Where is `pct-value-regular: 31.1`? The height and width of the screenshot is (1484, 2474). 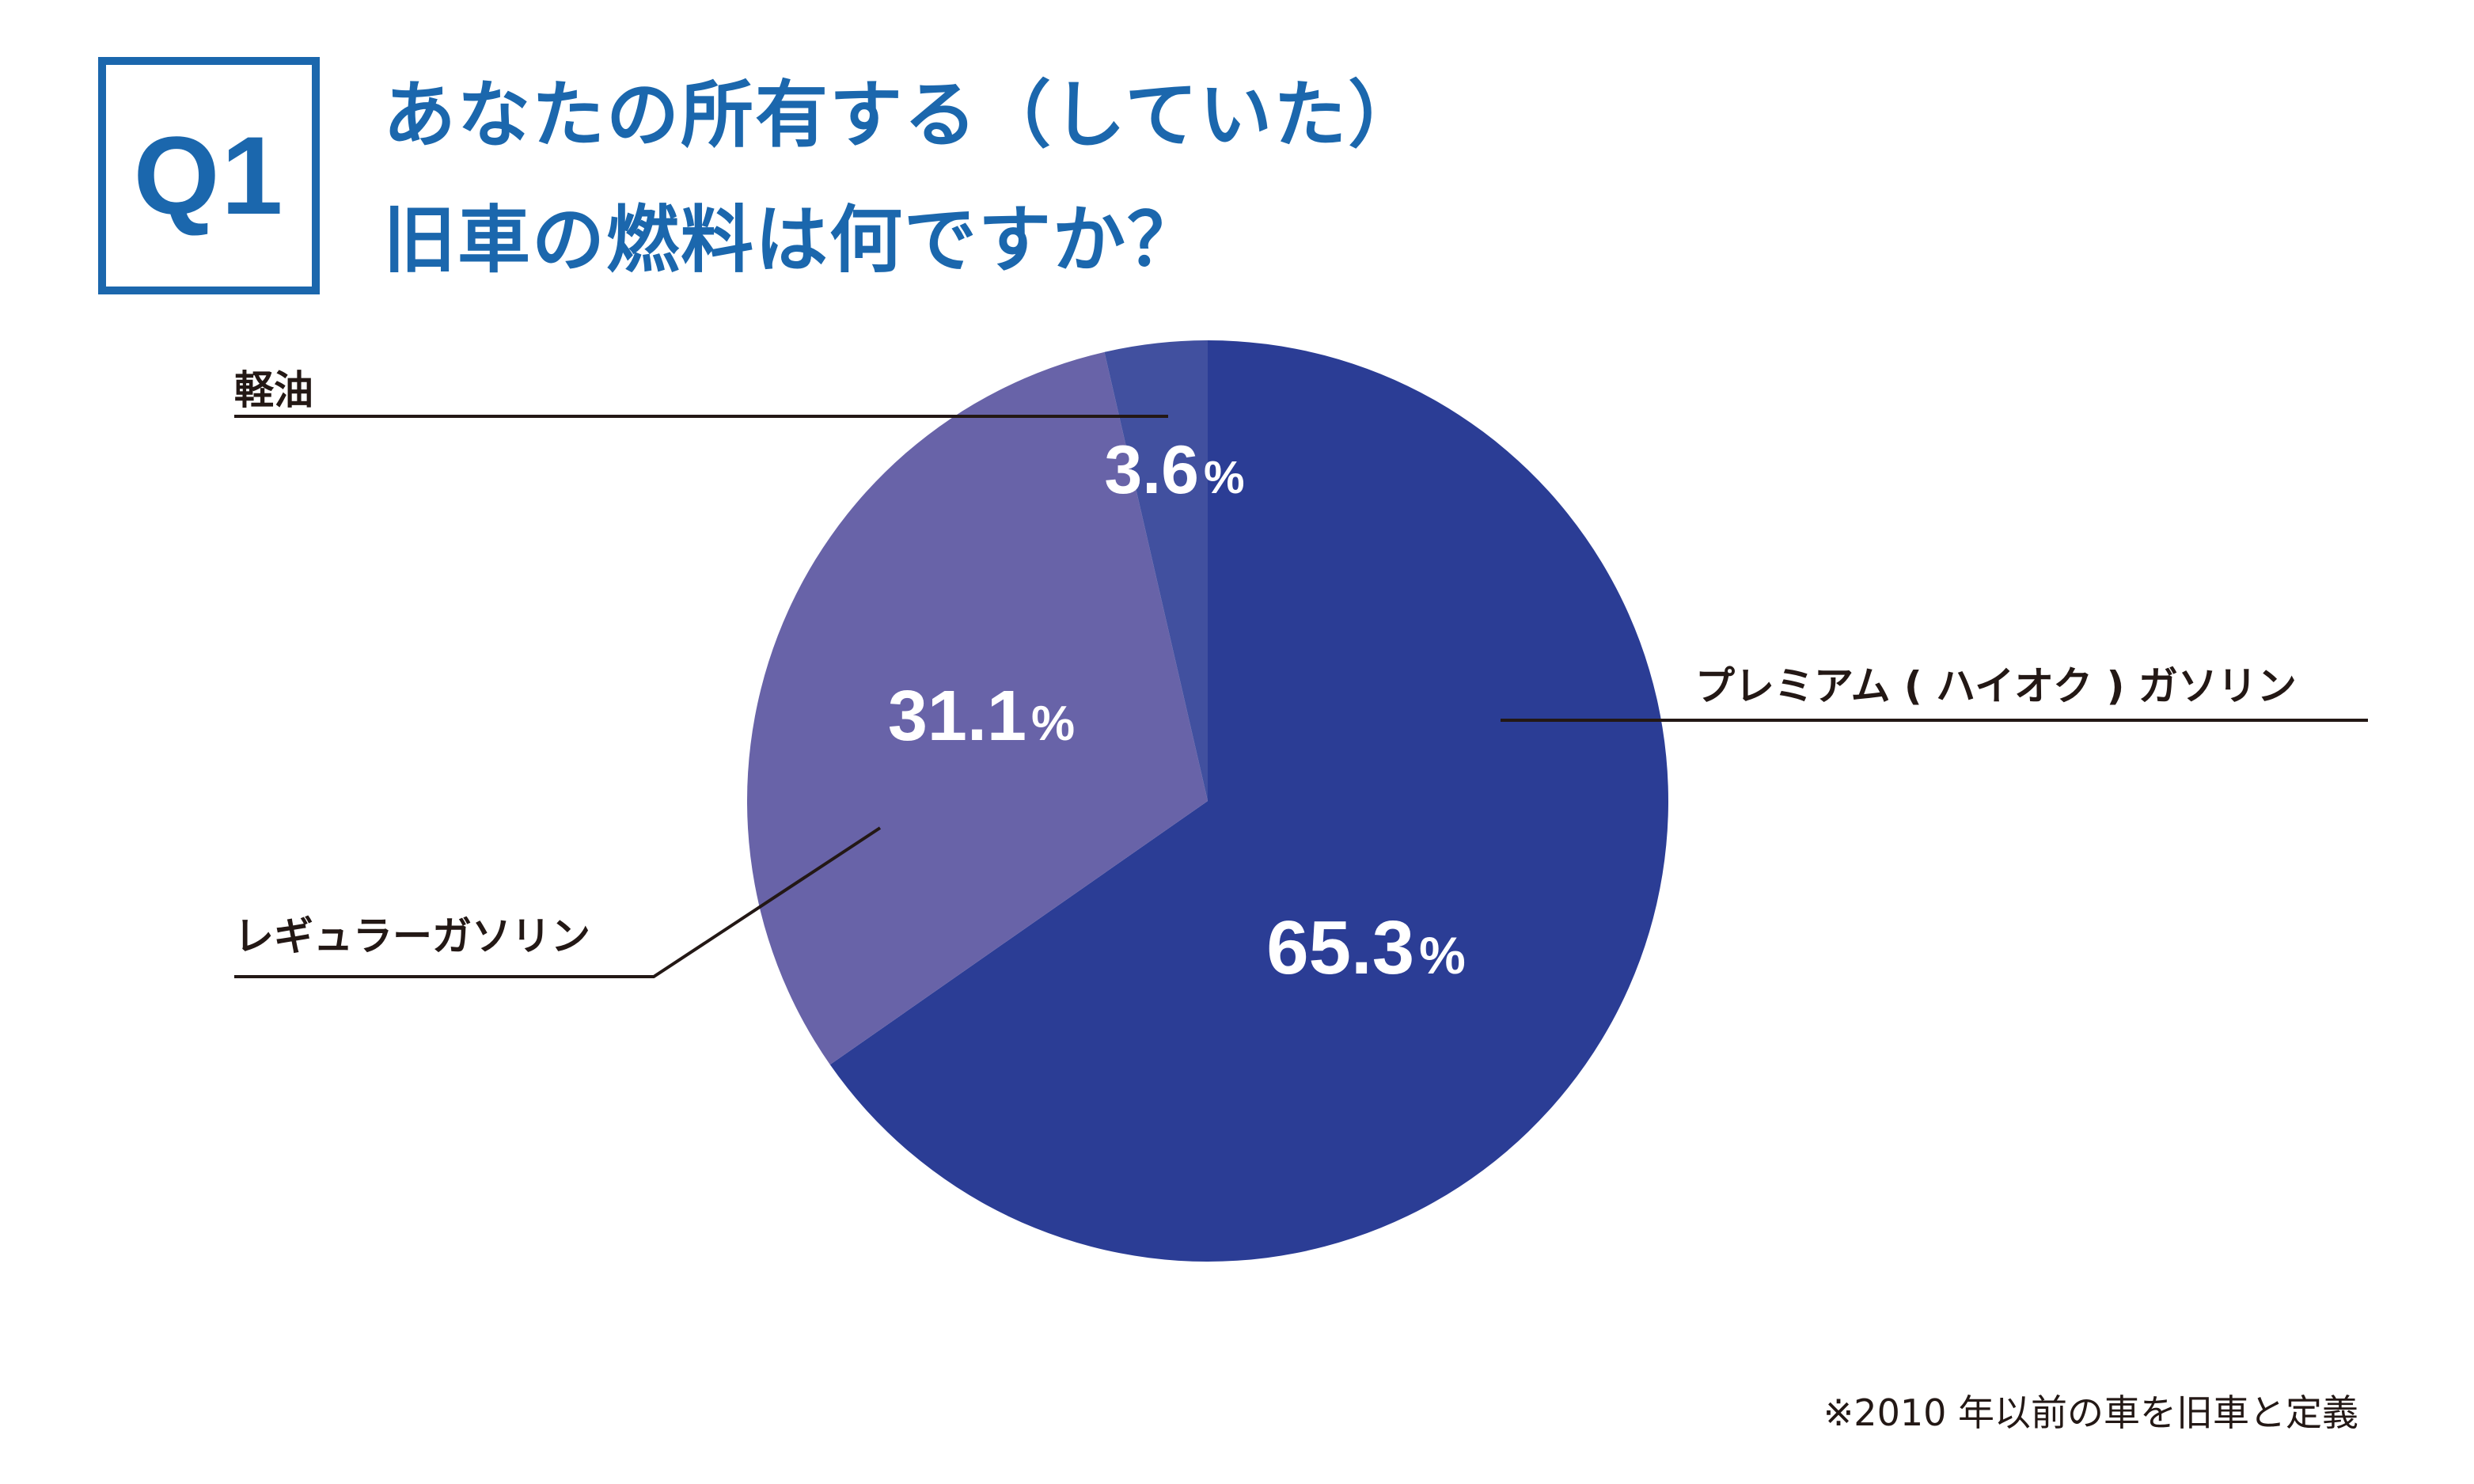 pct-value-regular: 31.1 is located at coordinates (957, 716).